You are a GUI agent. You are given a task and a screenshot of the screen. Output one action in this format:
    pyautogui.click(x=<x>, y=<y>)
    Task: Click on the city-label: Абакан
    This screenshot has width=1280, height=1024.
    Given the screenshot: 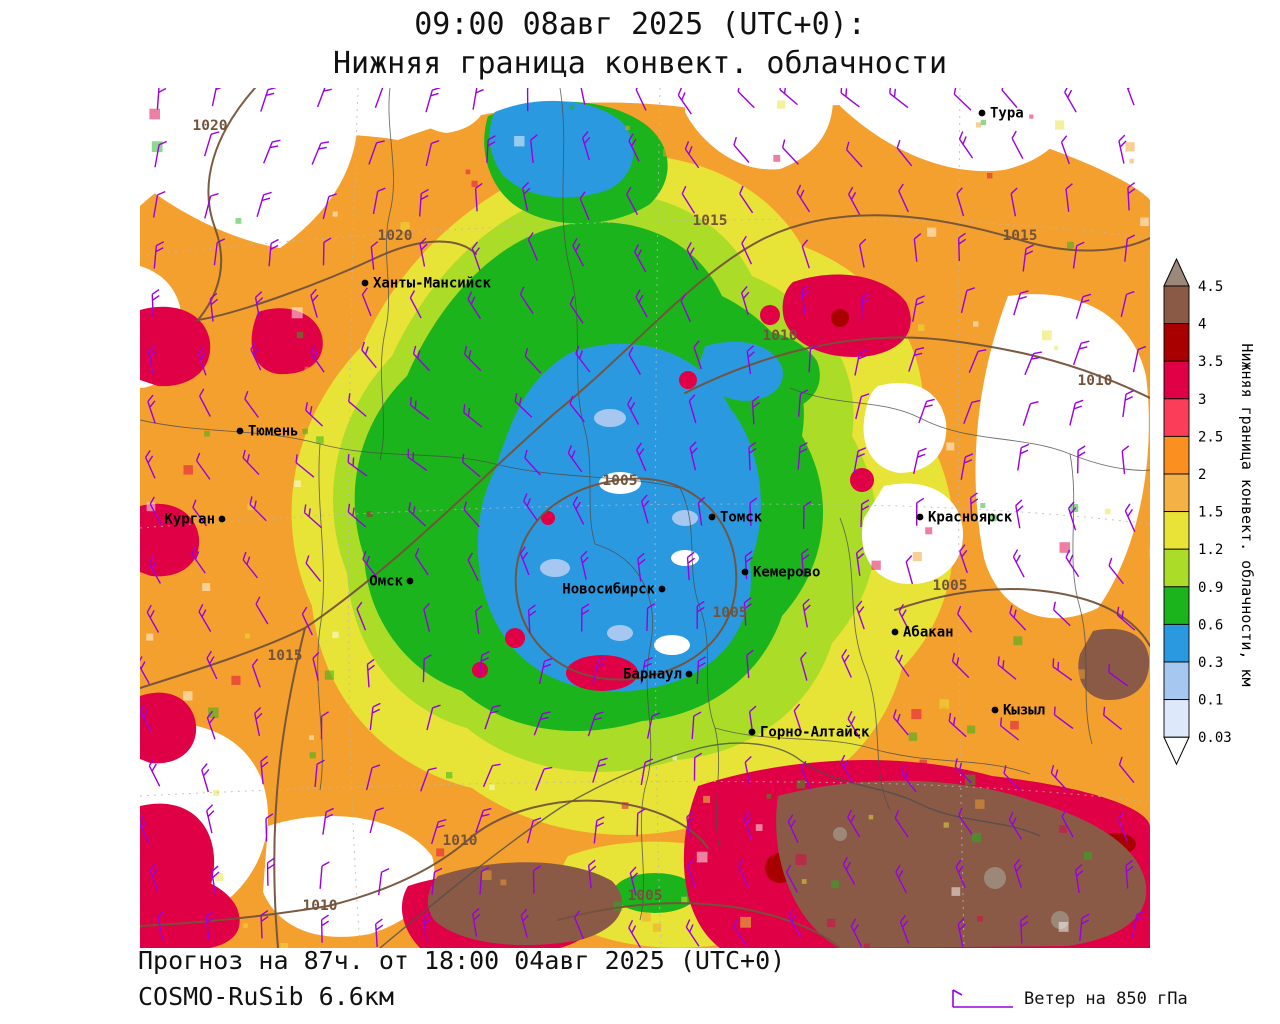 What is the action you would take?
    pyautogui.click(x=928, y=633)
    